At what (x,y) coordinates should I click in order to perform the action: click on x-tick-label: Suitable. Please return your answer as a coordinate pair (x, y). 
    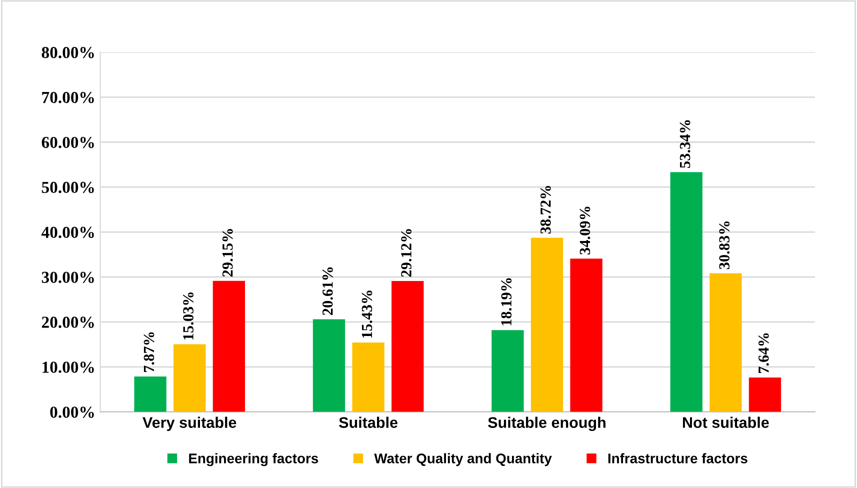
    Looking at the image, I should click on (368, 422).